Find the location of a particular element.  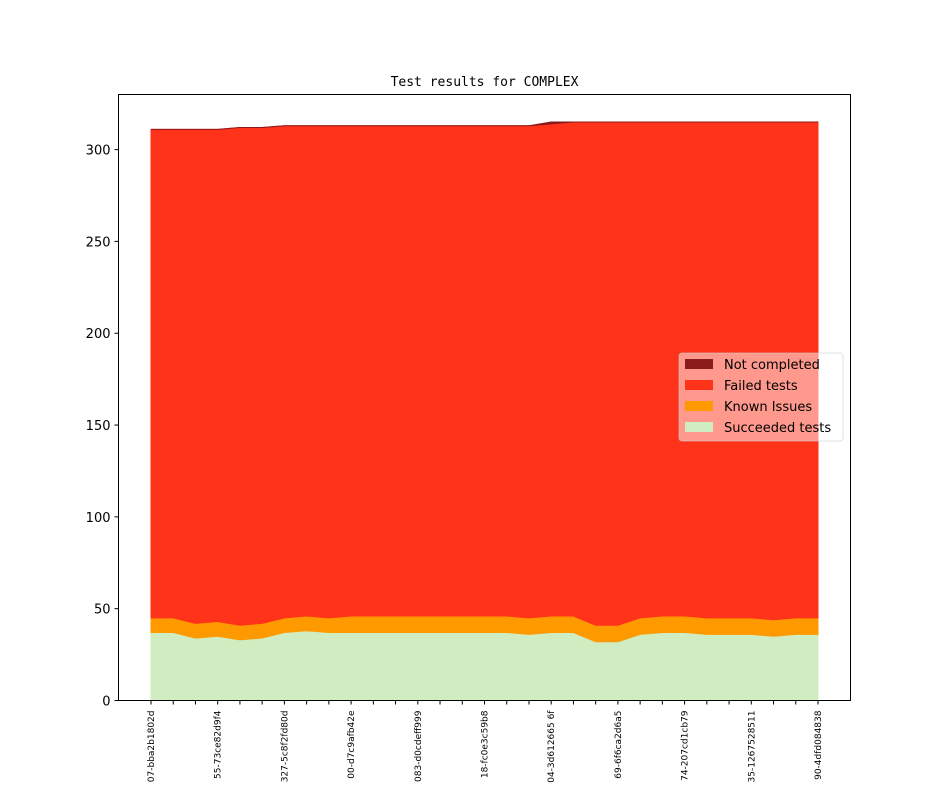

x-tick-label: 327-5c8f2fd80d is located at coordinates (285, 747).